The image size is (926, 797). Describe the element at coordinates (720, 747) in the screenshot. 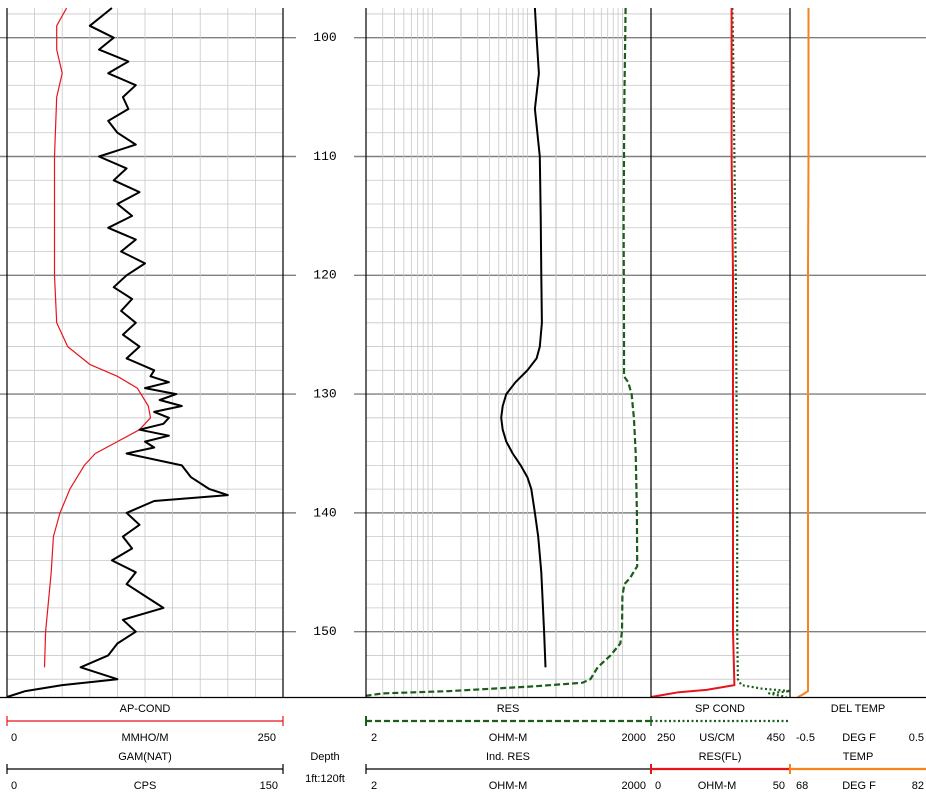

I see `track3-header: SP COND 250 US/CM 450 RES(FL) 0 OHM-M 50` at that location.